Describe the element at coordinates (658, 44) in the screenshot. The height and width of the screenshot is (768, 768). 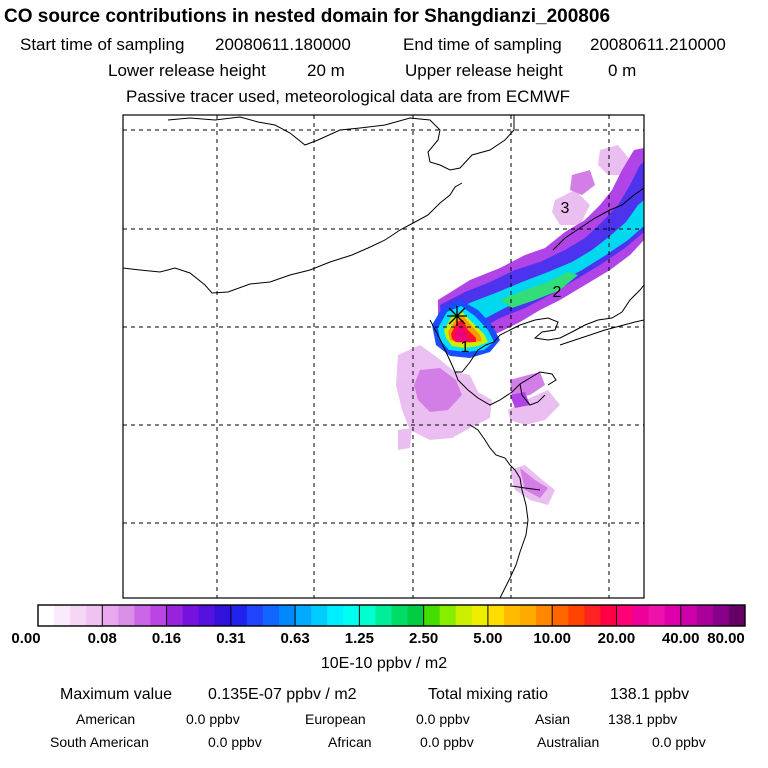
I see `end-time-value: 20080611.210000` at that location.